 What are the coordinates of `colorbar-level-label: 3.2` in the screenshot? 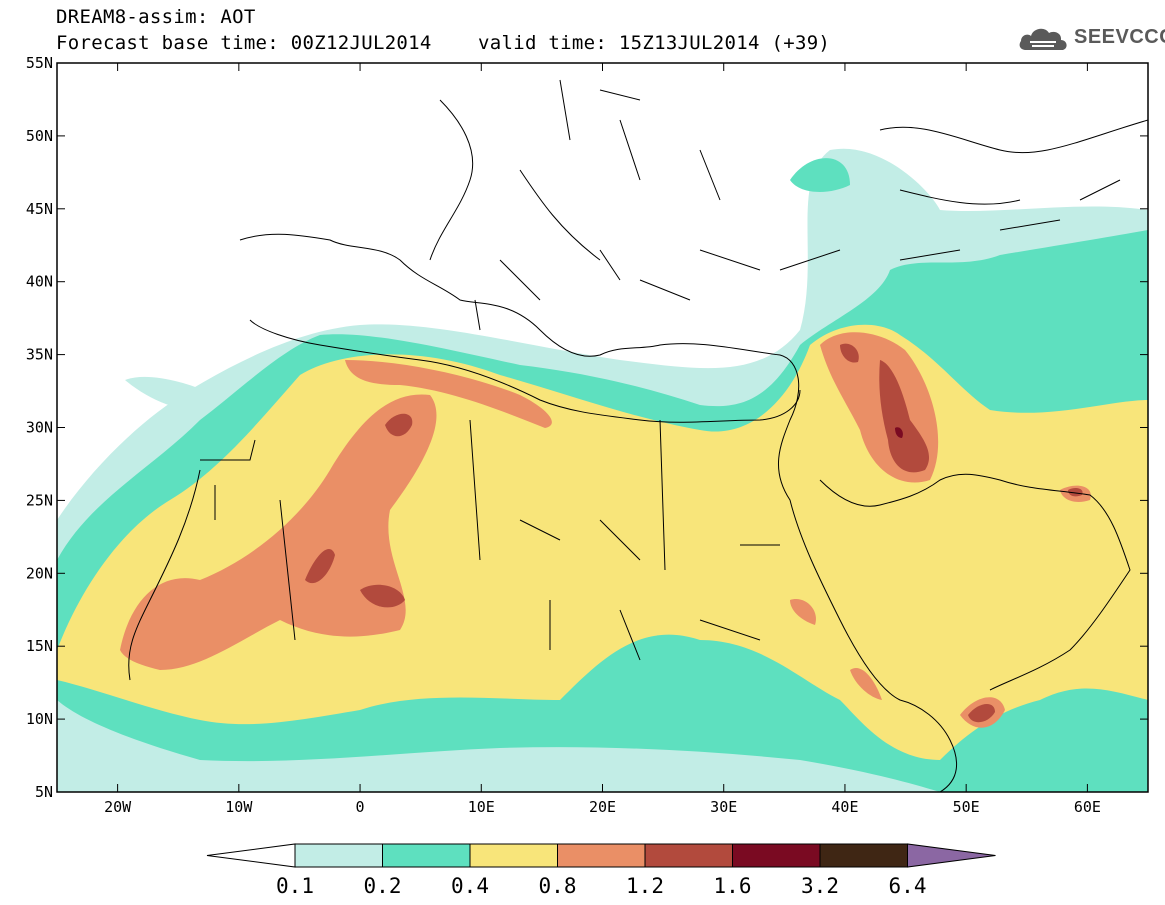 It's located at (820, 886).